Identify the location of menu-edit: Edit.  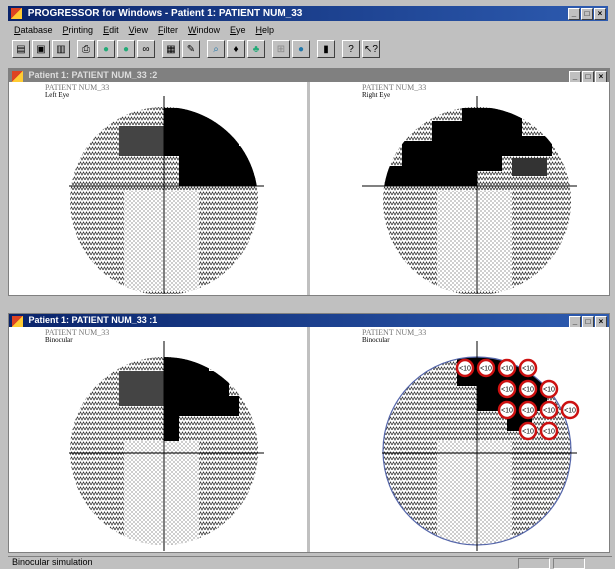
(111, 30).